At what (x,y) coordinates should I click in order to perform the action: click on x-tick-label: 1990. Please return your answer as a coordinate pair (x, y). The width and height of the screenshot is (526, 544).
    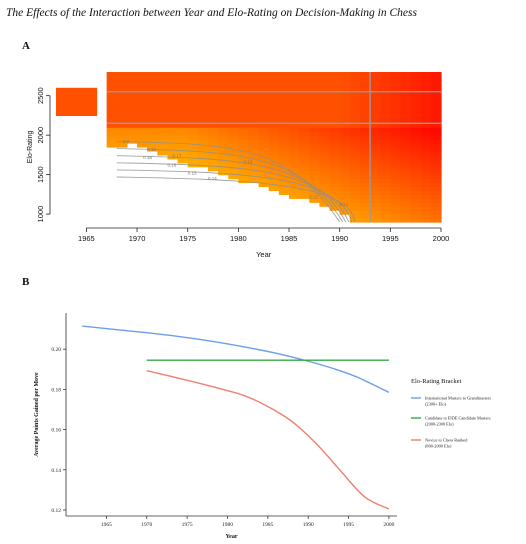
    Looking at the image, I should click on (339, 238).